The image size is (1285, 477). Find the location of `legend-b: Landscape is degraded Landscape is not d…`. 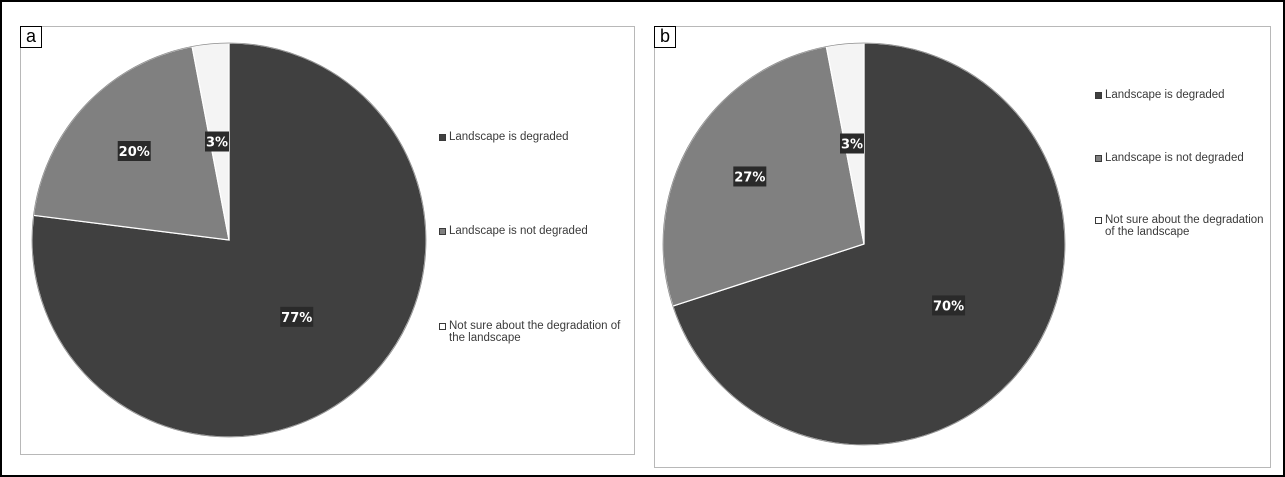

legend-b: Landscape is degraded Landscape is not d… is located at coordinates (1181, 189).